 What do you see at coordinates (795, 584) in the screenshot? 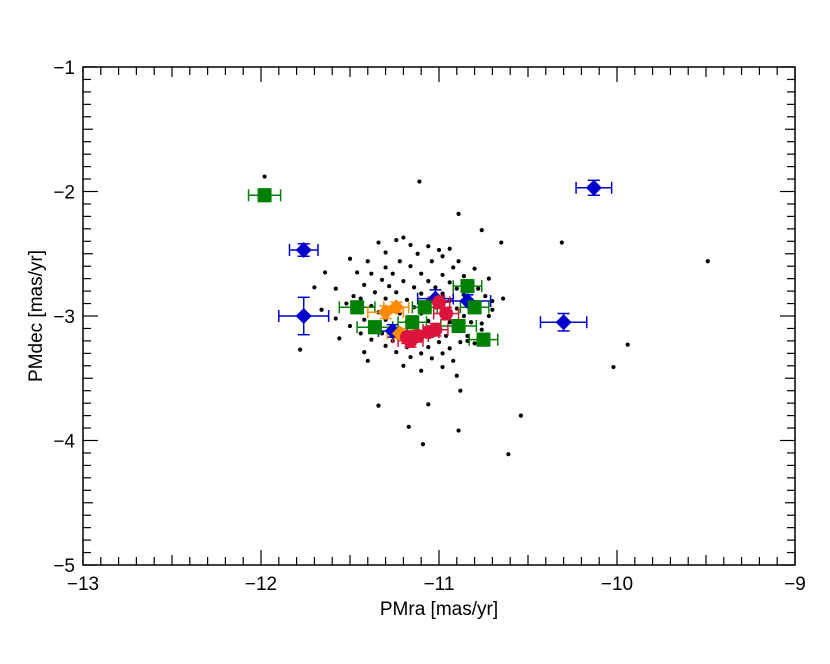
I see `x-tick-label: −9` at bounding box center [795, 584].